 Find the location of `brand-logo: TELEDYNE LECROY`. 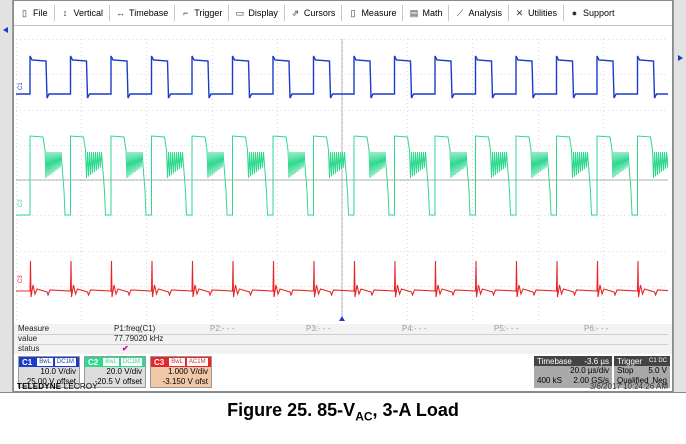

brand-logo: TELEDYNE LECROY is located at coordinates (57, 386).